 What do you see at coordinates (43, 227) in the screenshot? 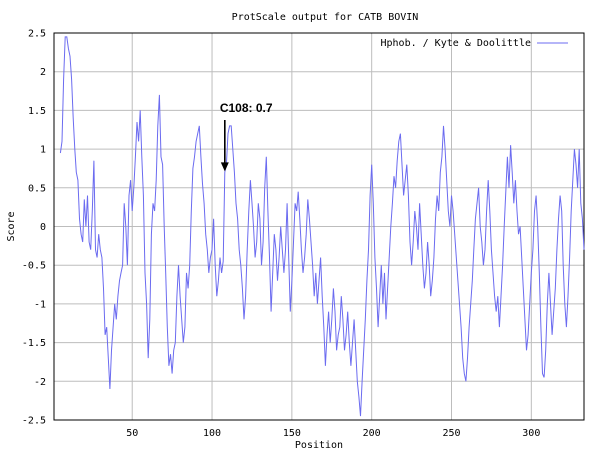
I see `y-tick-label: 0` at bounding box center [43, 227].